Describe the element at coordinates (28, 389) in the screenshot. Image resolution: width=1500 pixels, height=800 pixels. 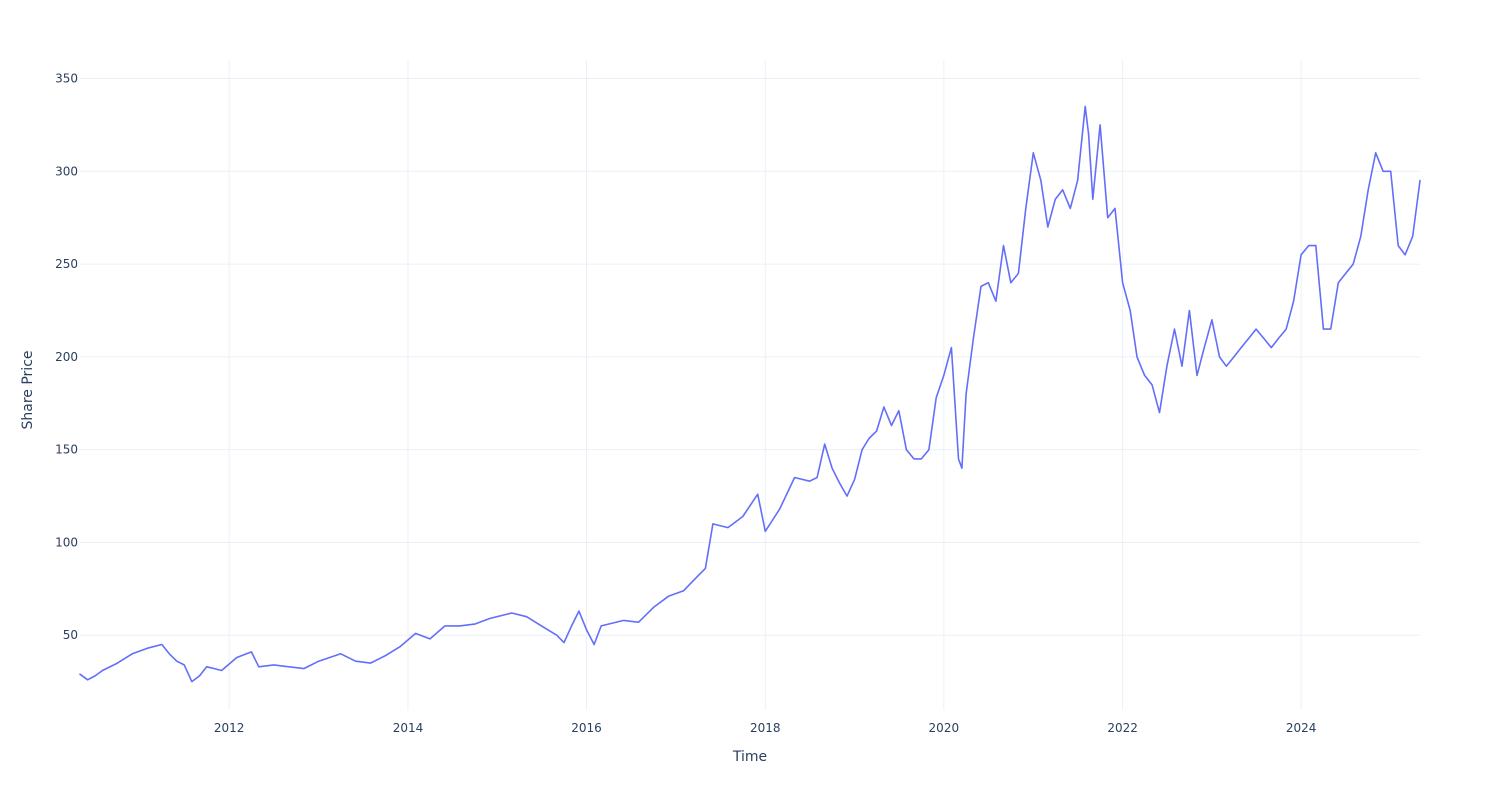
I see `y-axis-title: Share Price` at that location.